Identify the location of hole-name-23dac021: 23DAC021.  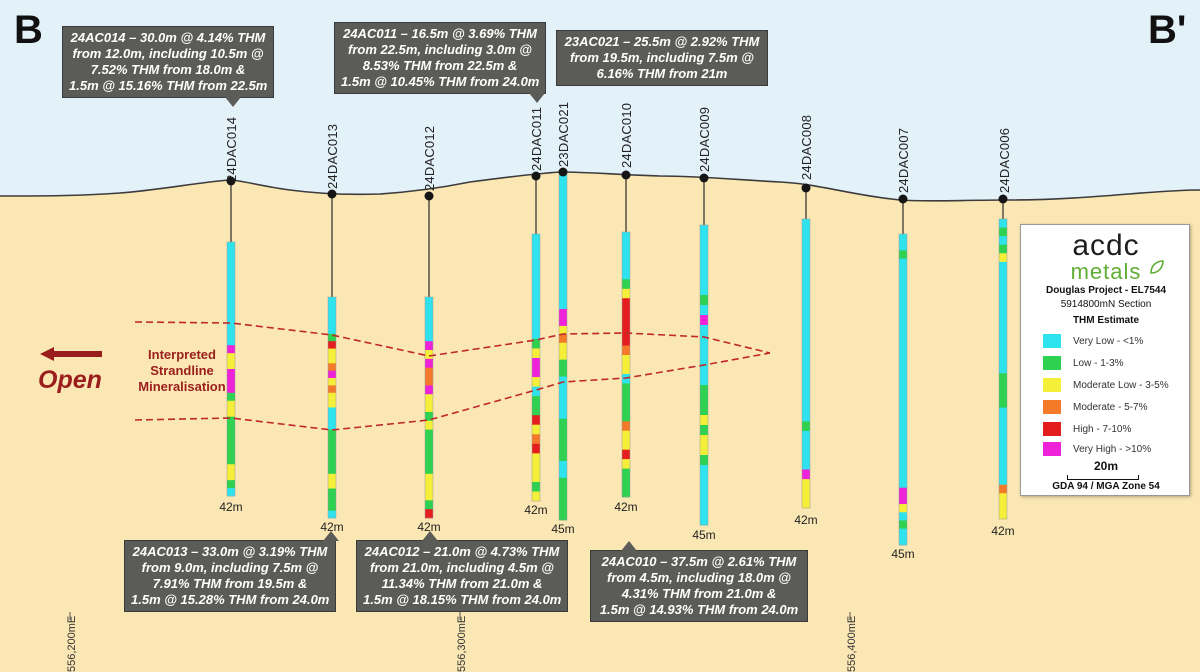
(563, 134).